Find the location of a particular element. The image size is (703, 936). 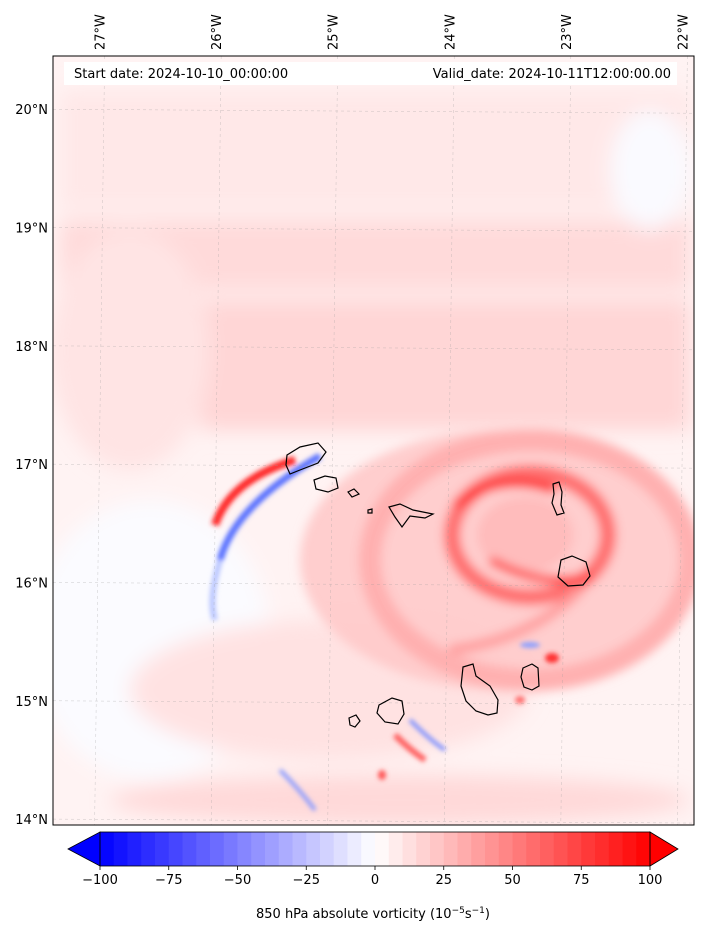

lat-axis: 20°N 19°N 18°N 17°N 16°N 15°N 14°N is located at coordinates (31, 465).